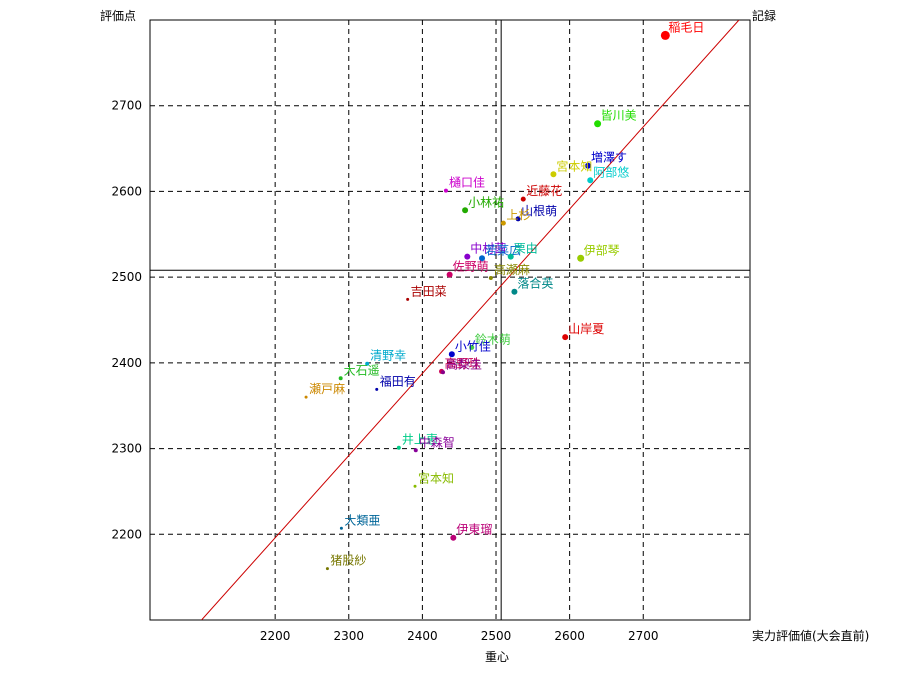  I want to click on y-tick-label: 2500, so click(126, 277).